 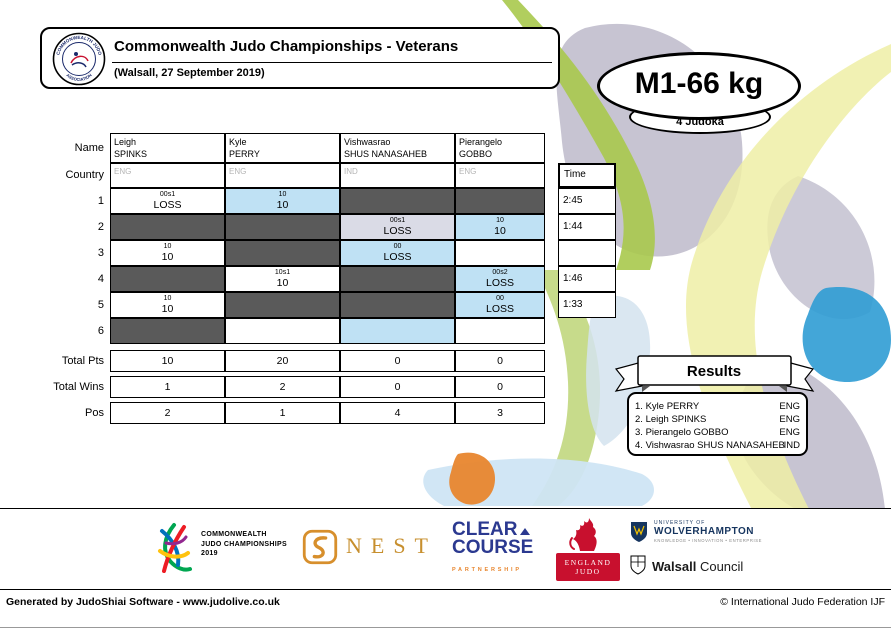 What do you see at coordinates (320, 547) in the screenshot?
I see `nest-logo-icon` at bounding box center [320, 547].